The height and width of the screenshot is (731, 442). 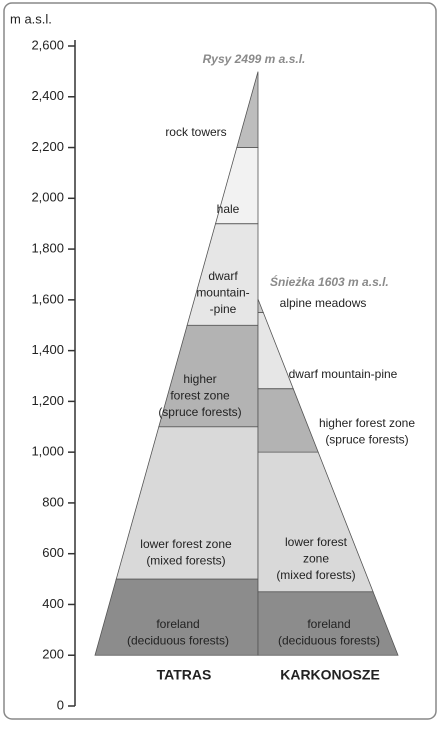 What do you see at coordinates (47, 248) in the screenshot?
I see `y-tick-label: 1,800` at bounding box center [47, 248].